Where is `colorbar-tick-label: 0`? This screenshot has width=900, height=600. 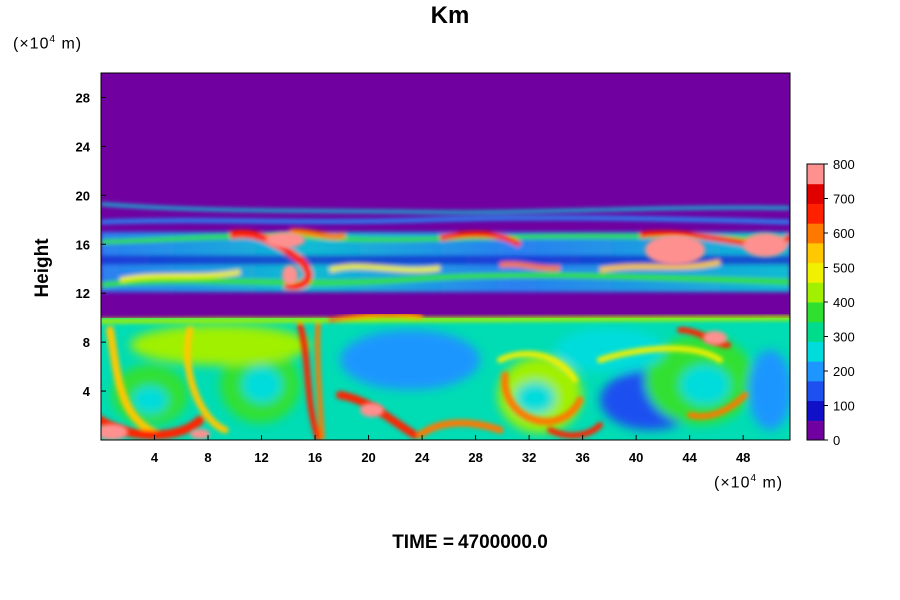
colorbar-tick-label: 0 is located at coordinates (836, 440).